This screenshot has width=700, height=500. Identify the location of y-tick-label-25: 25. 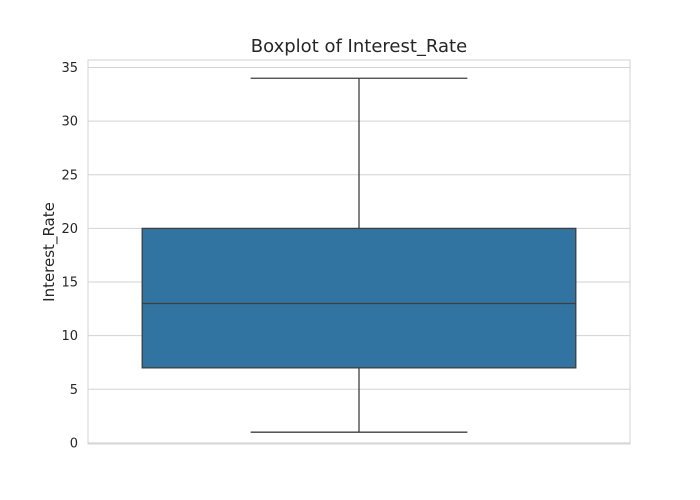
(69, 175).